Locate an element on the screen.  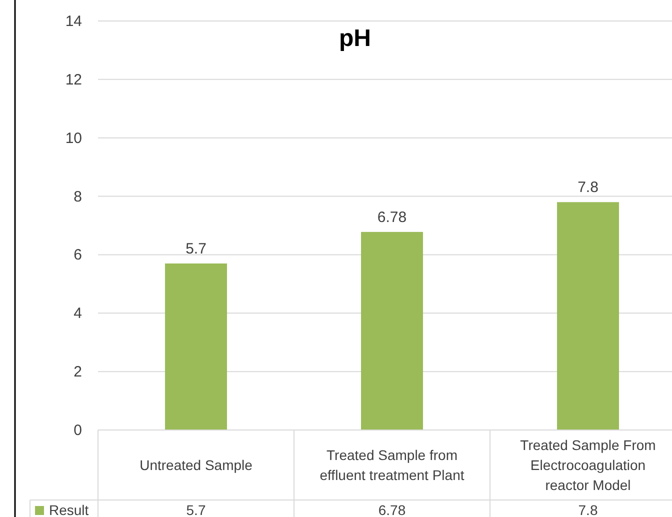
data-label: 5.7 is located at coordinates (196, 509).